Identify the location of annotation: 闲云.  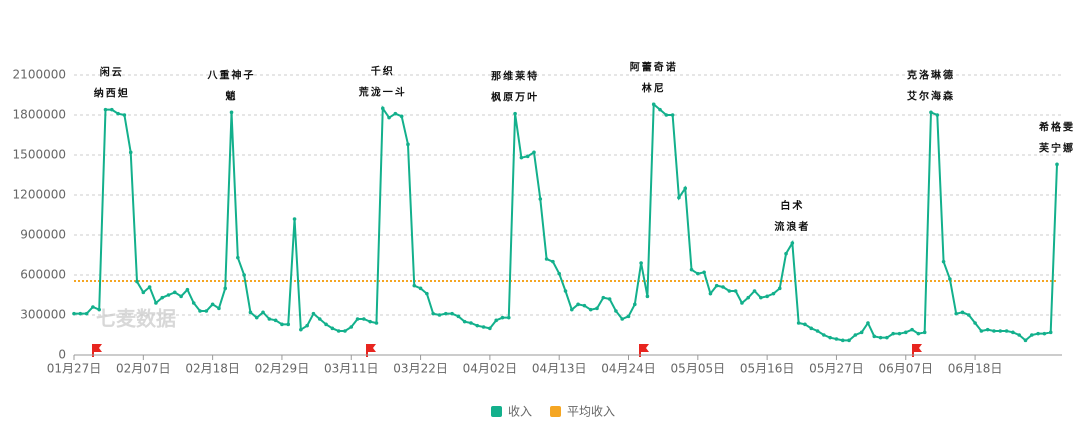
(112, 72).